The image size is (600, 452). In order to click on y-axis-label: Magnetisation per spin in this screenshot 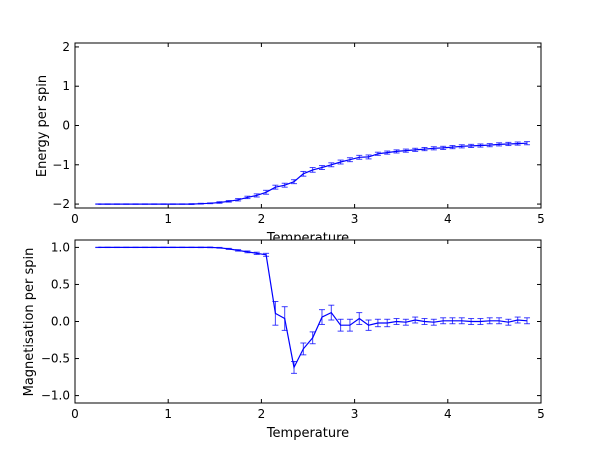, I will do `click(29, 322)`.